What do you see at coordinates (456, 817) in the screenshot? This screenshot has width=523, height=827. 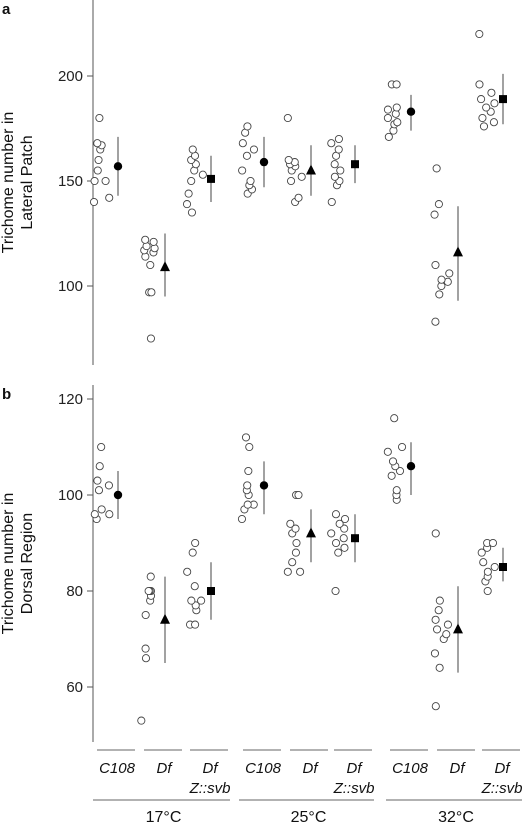 I see `temperature-label: 32°C` at bounding box center [456, 817].